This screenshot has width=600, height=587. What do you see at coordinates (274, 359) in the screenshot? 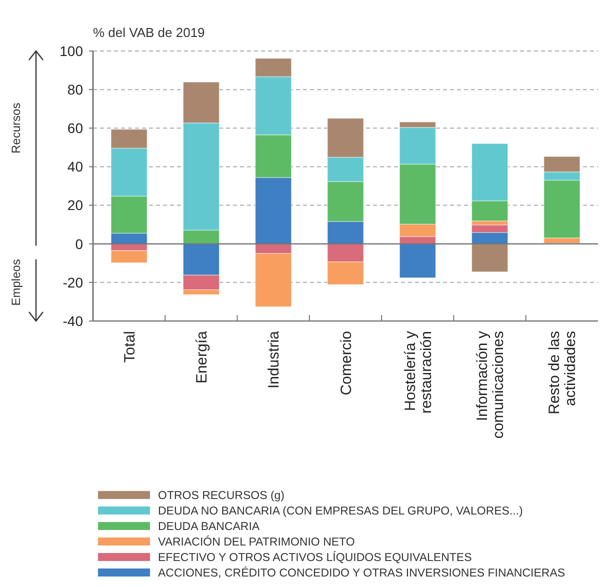
I see `x-tick-label: Industria` at bounding box center [274, 359].